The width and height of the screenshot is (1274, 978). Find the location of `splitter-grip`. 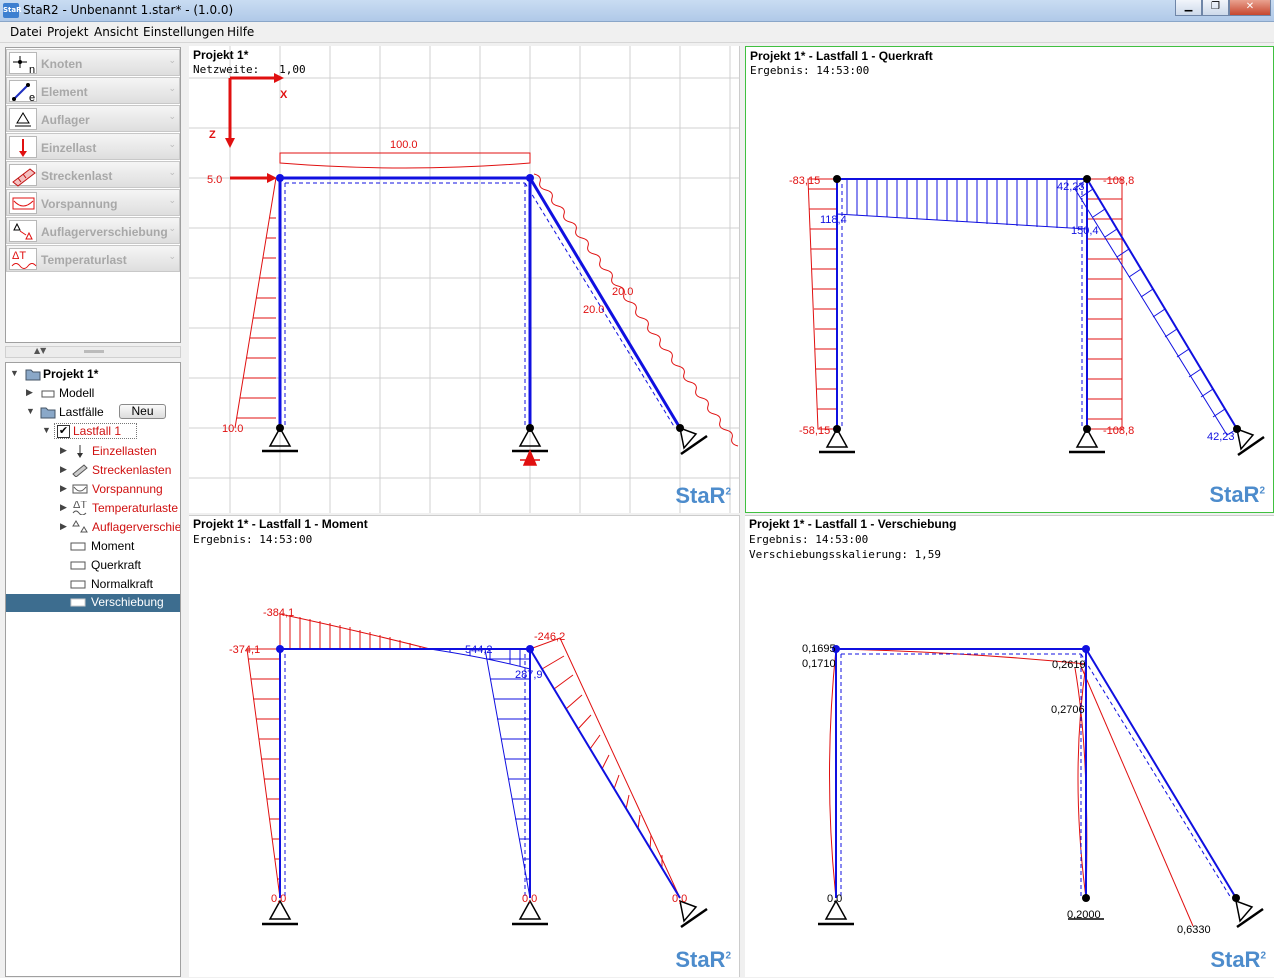

splitter-grip is located at coordinates (94, 351).